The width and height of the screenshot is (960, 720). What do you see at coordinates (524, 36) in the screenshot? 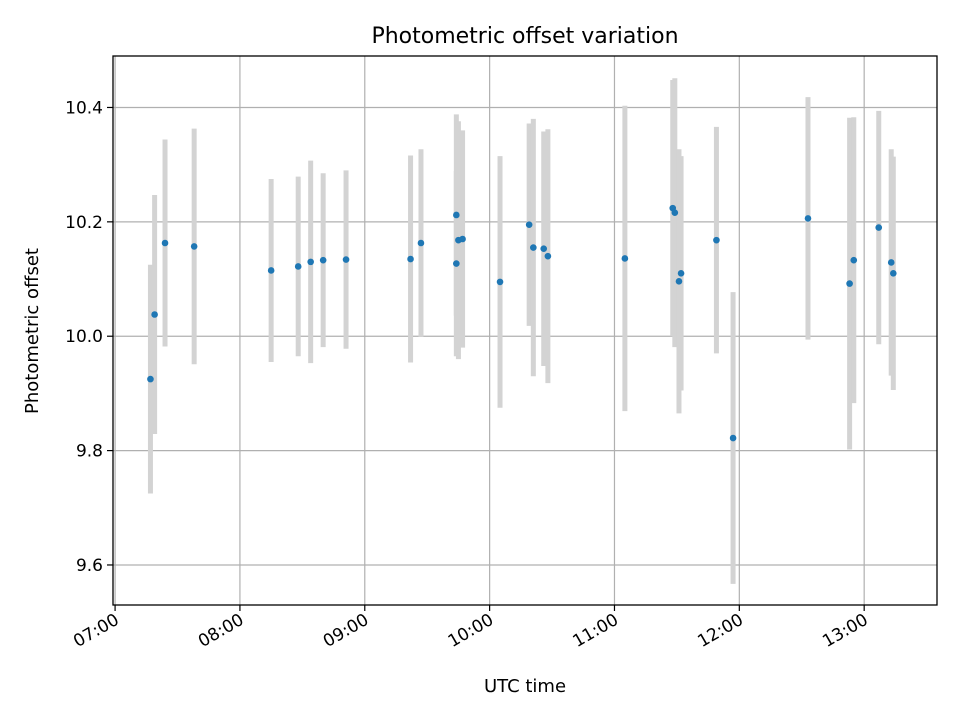
I see `chart-title: Photometric offset variation` at bounding box center [524, 36].